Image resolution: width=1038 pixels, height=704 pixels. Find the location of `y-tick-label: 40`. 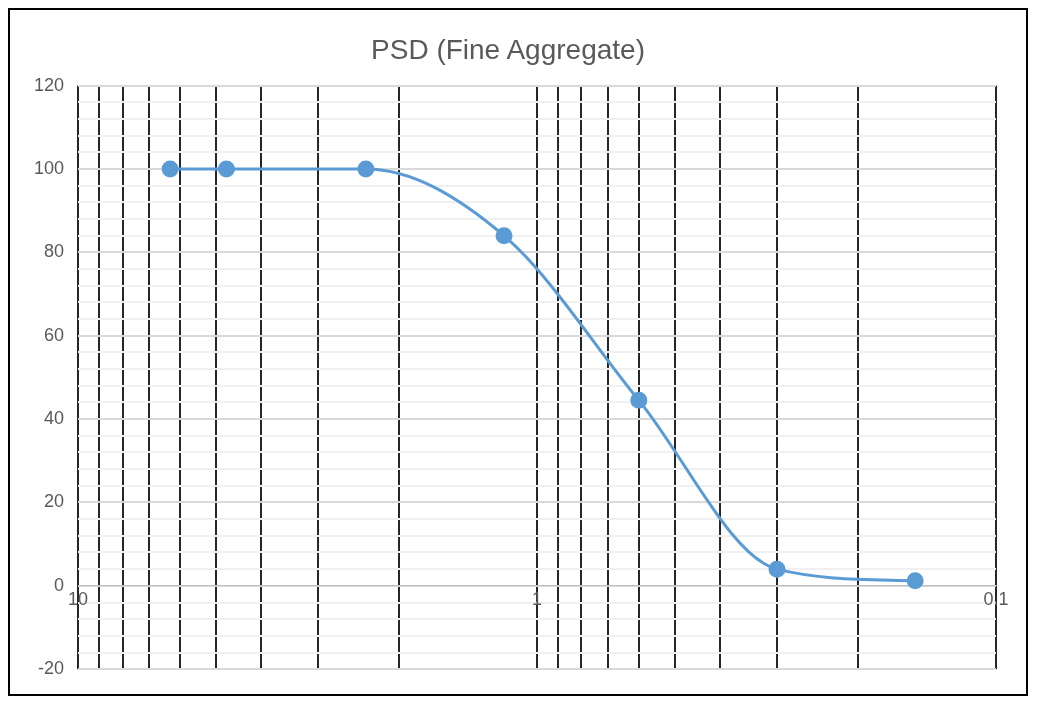

y-tick-label: 40 is located at coordinates (54, 418).